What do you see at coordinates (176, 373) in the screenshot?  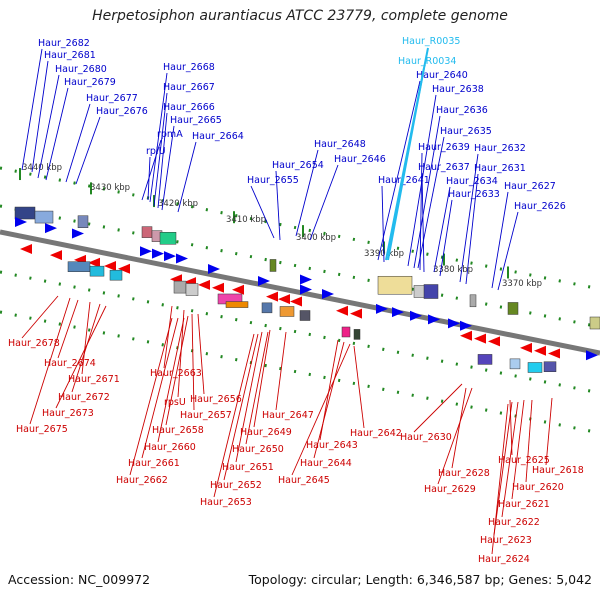 I see `reverse-gene-label: Haur_2663` at bounding box center [176, 373].